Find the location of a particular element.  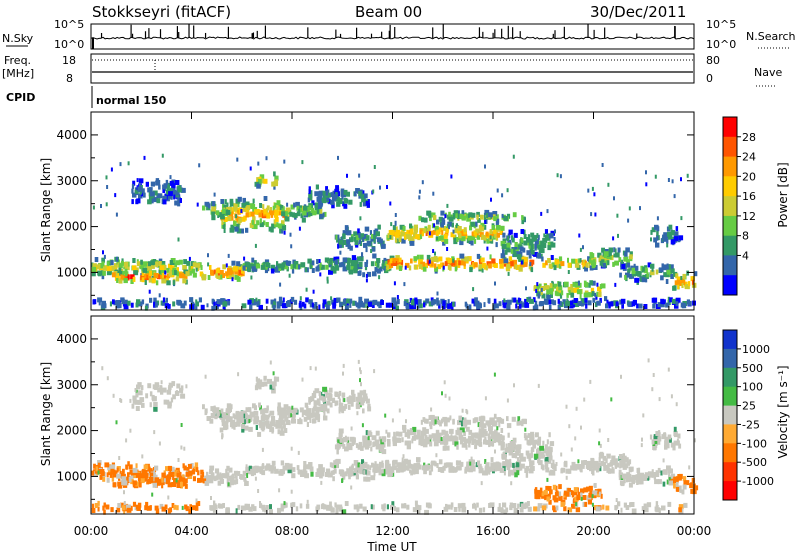

y-tick-label: 4000 is located at coordinates (71, 135).